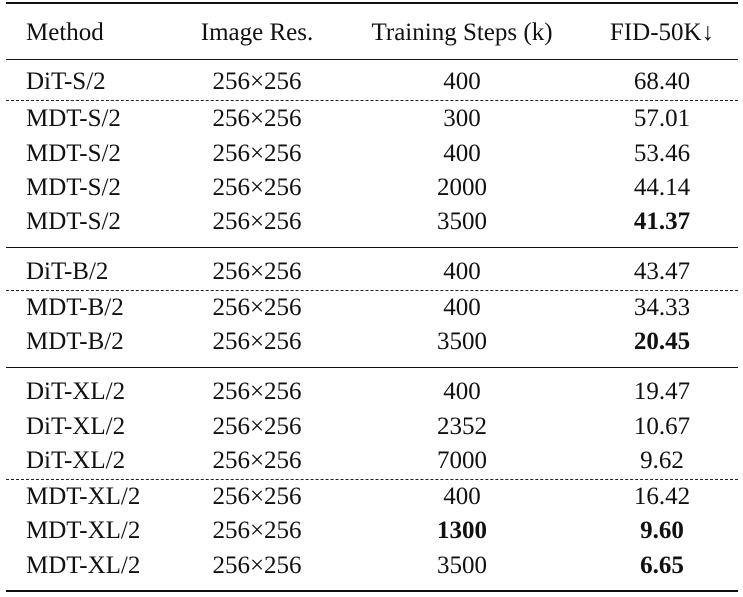  I want to click on cell-fid: 34.33, so click(662, 307).